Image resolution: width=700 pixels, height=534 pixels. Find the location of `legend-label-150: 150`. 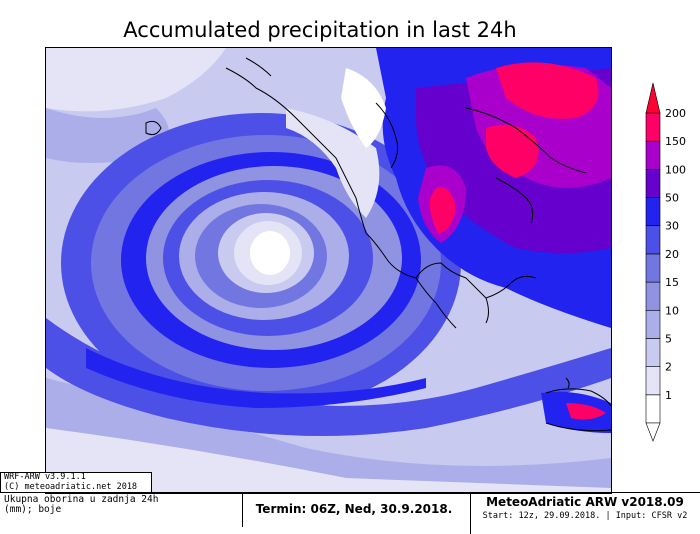

legend-label-150: 150 is located at coordinates (675, 141).